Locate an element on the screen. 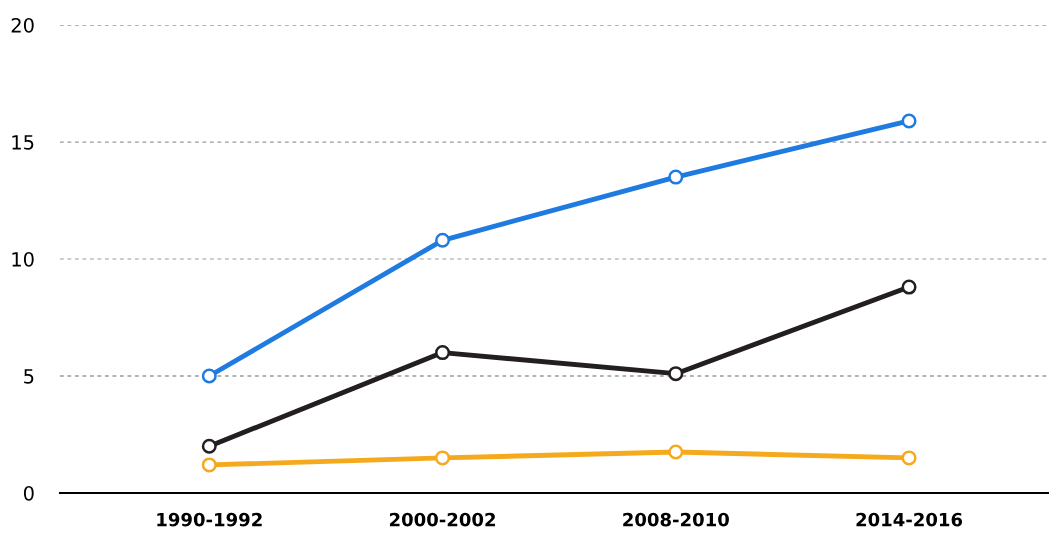  y-tick-label: 20 is located at coordinates (22, 25).